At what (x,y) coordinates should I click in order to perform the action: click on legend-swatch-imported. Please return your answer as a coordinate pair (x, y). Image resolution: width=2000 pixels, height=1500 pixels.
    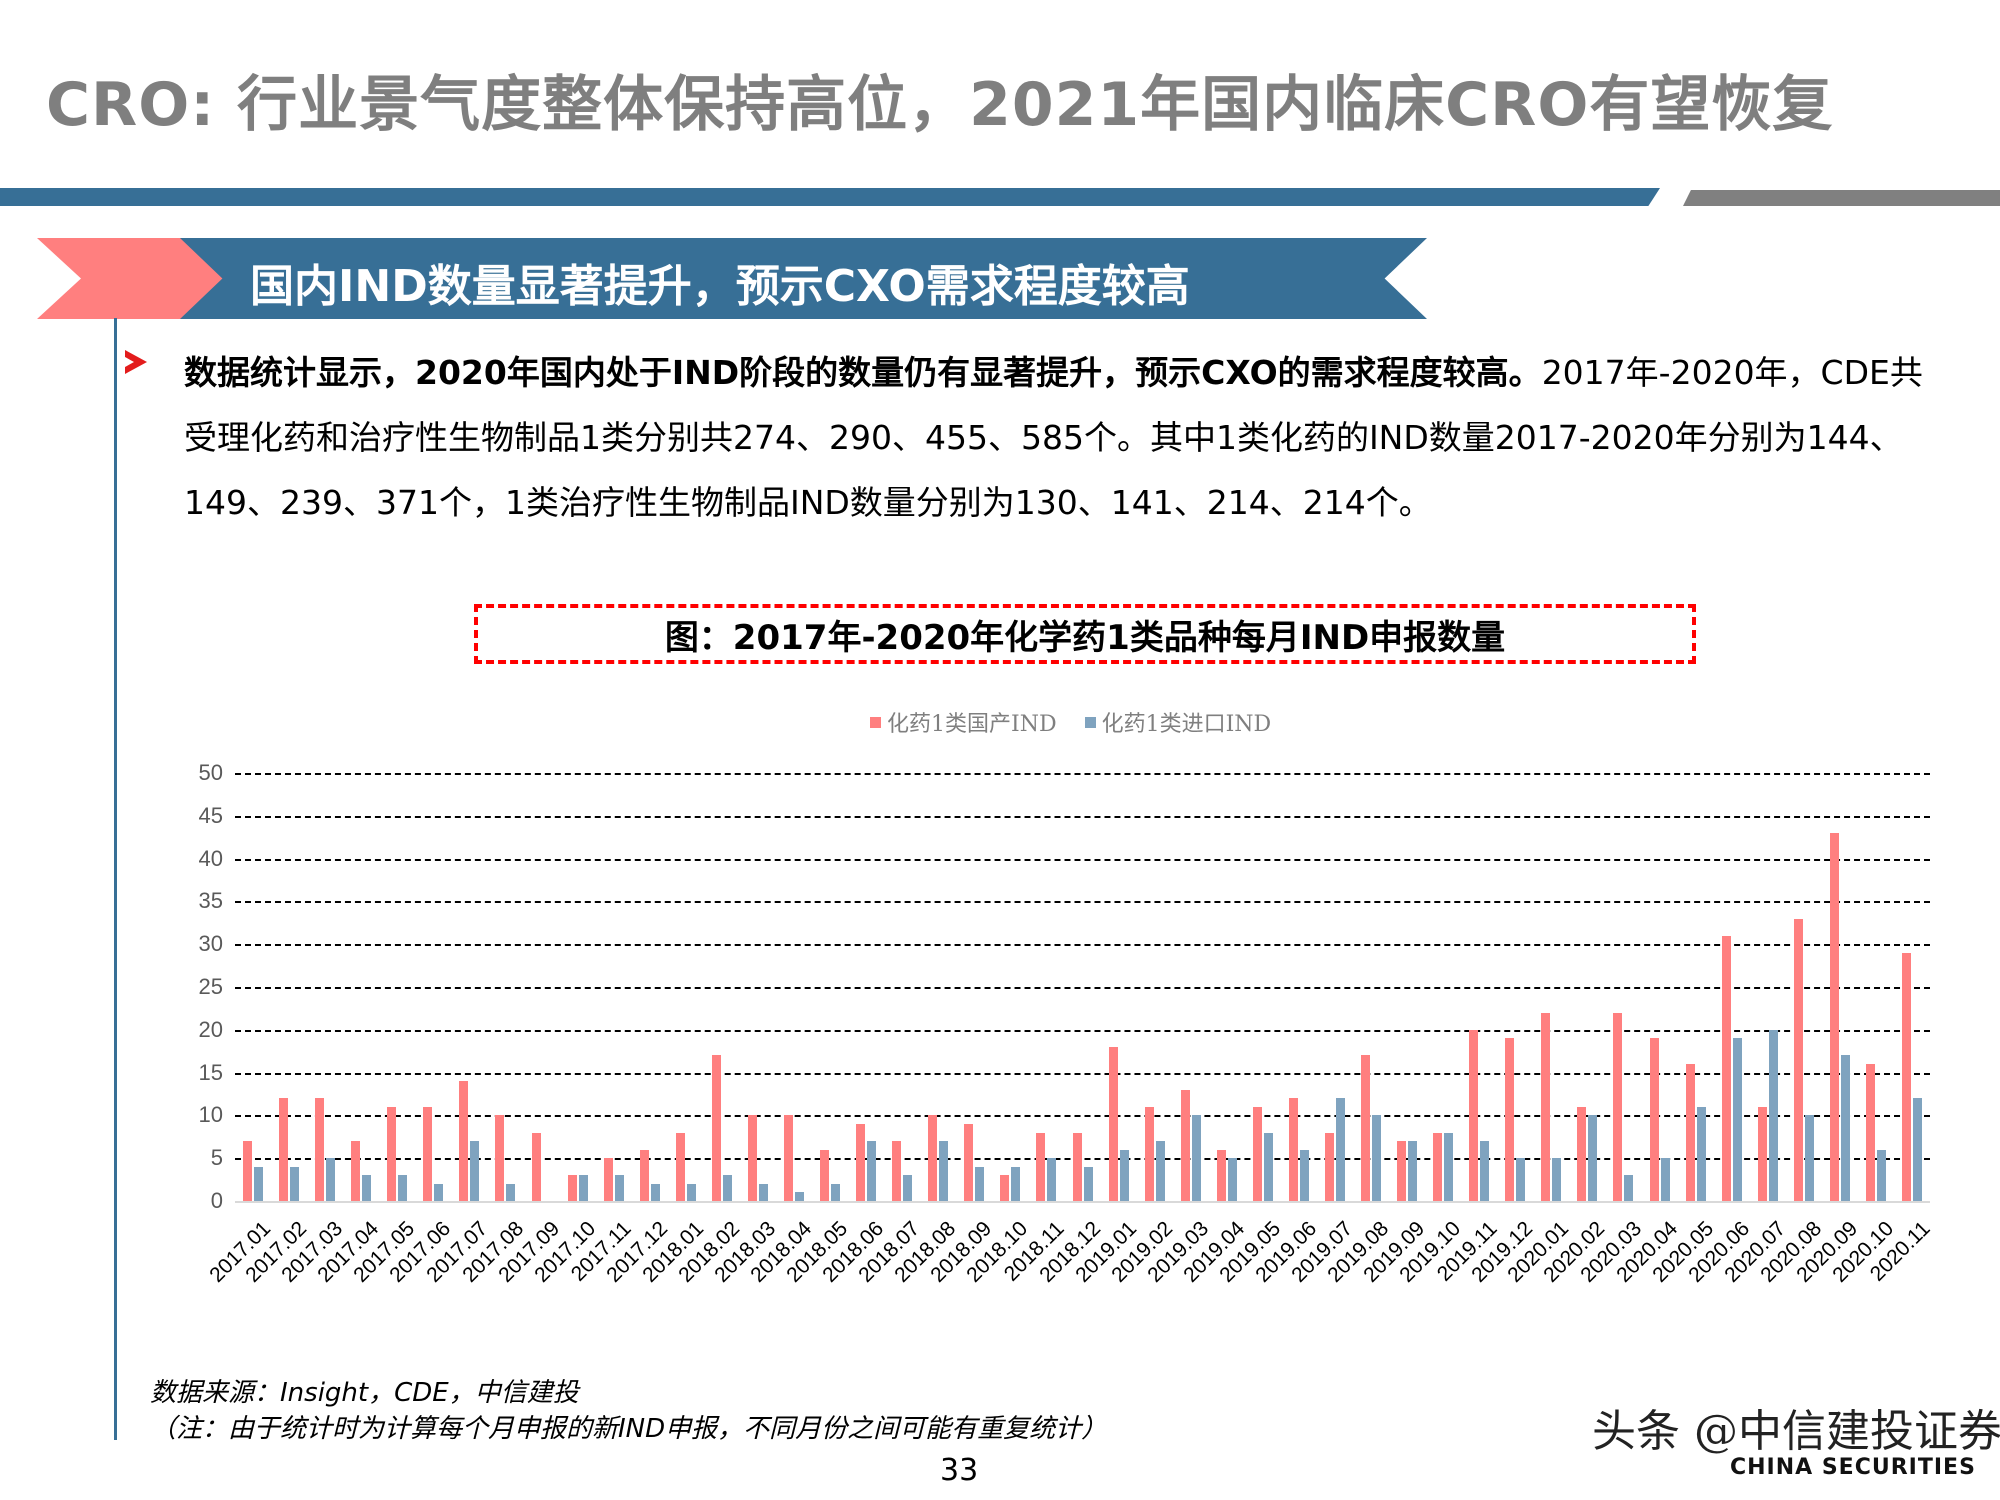
    Looking at the image, I should click on (1090, 722).